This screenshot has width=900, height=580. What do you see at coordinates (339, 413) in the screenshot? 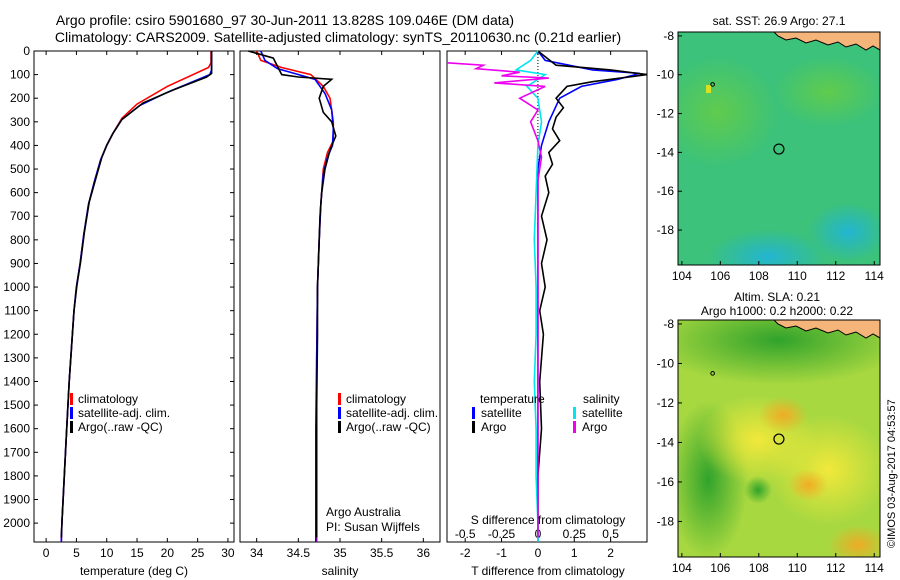
I see `legend-swatch-satellite` at bounding box center [339, 413].